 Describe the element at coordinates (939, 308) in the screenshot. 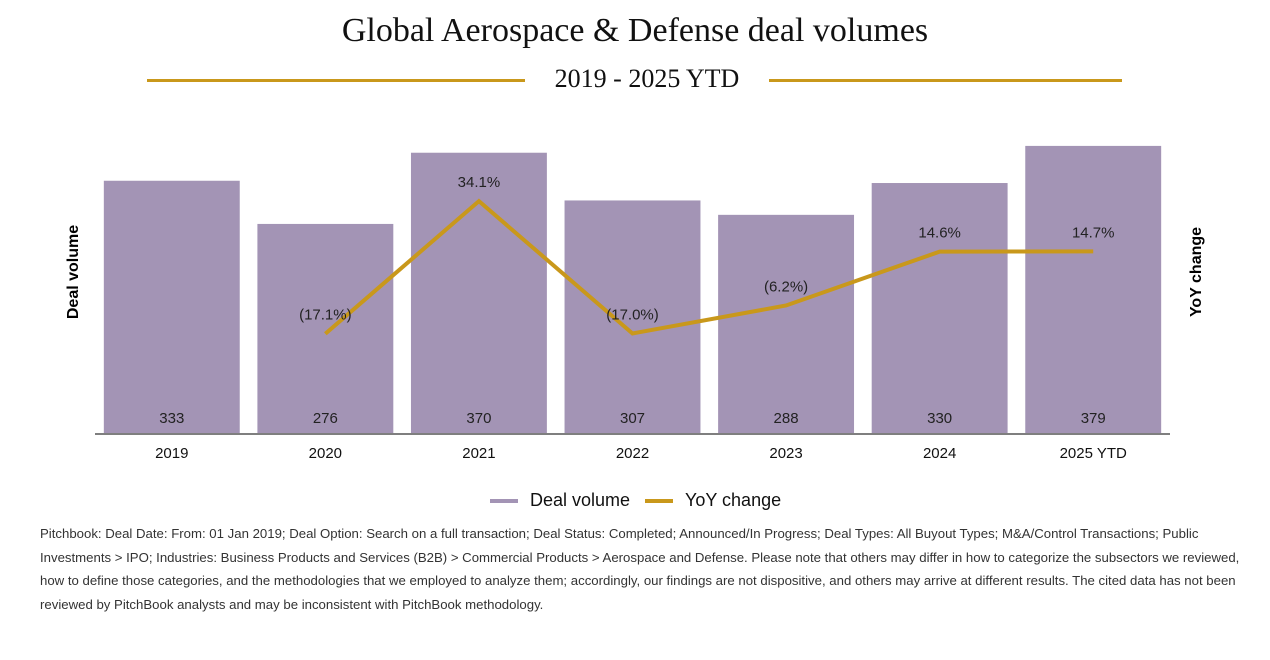

I see `bar-2024` at that location.